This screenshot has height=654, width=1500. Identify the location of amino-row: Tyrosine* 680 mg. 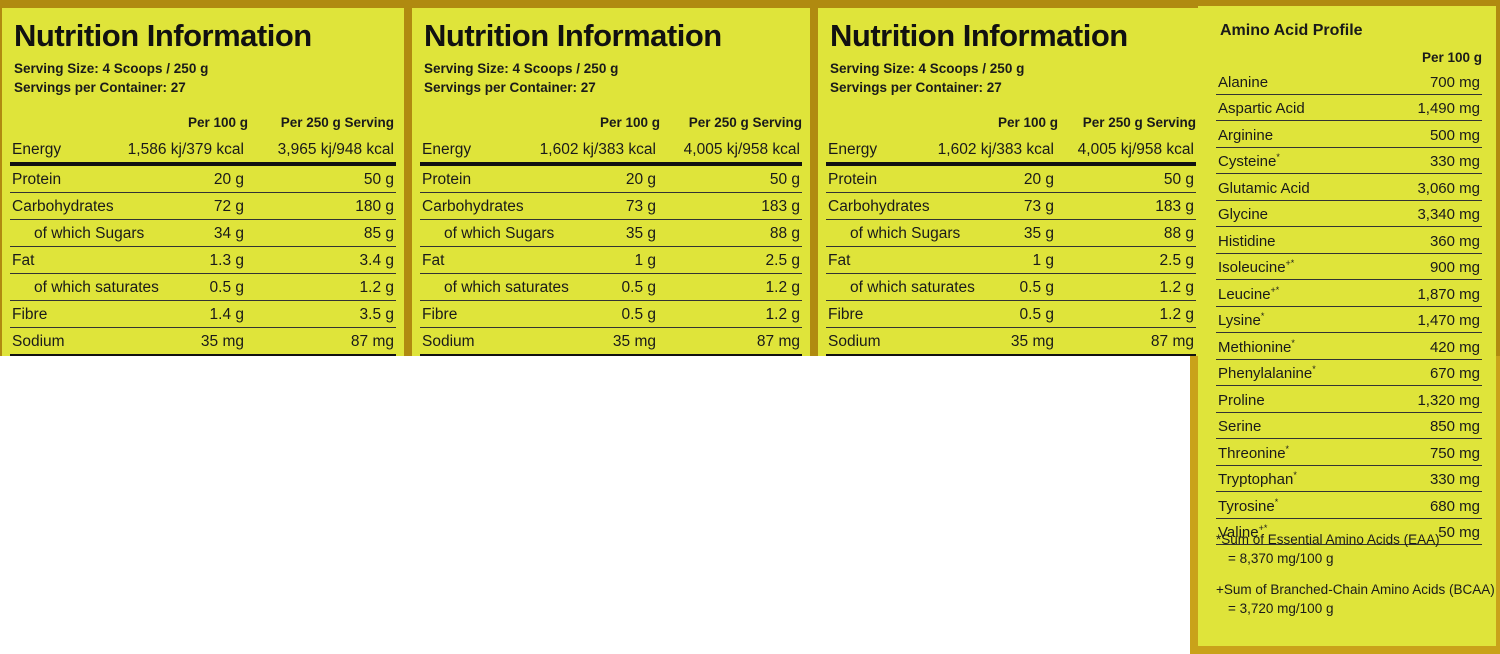
(1349, 505).